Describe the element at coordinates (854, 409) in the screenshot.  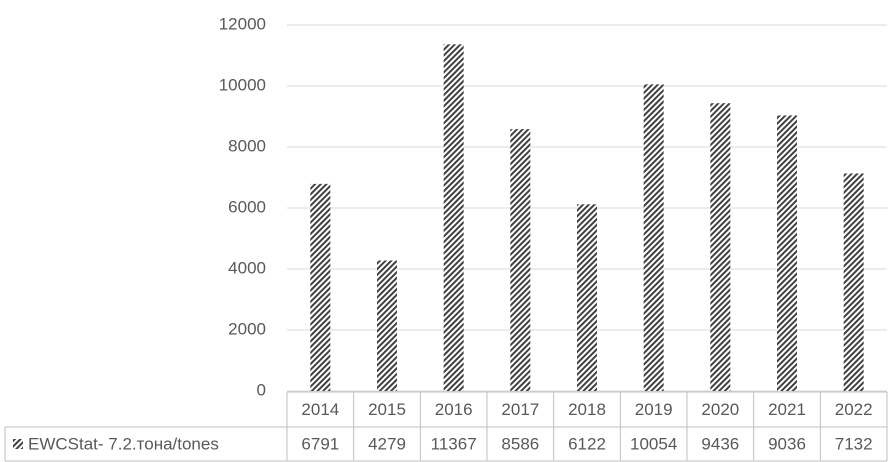
I see `x-tick-label: 2022` at that location.